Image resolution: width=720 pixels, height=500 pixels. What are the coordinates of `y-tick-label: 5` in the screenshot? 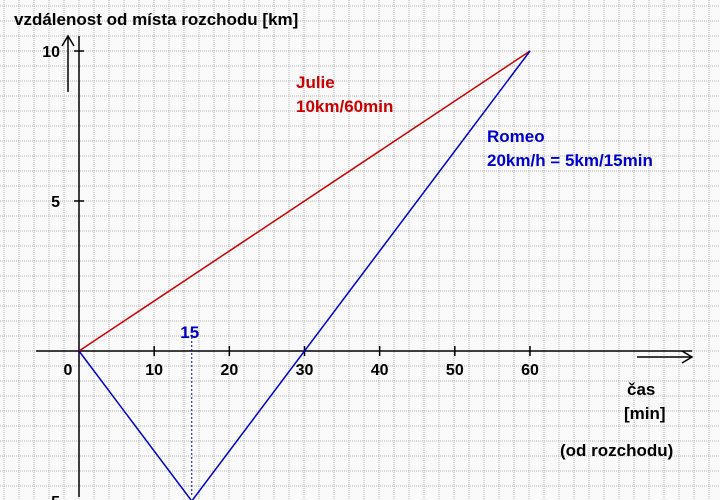 It's located at (55, 202).